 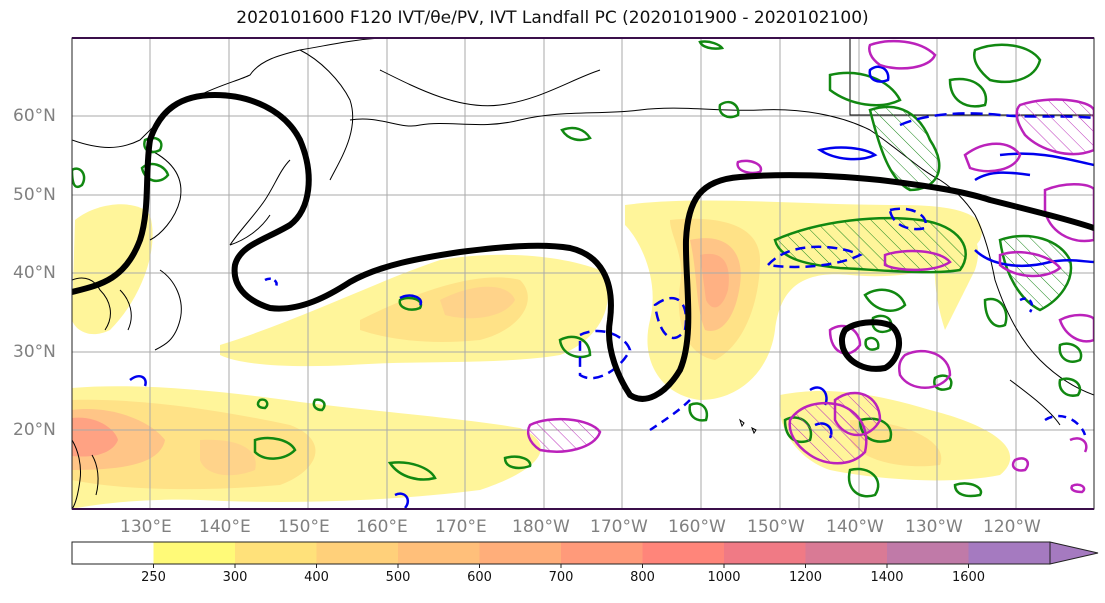 What do you see at coordinates (697, 527) in the screenshot?
I see `lon-label-160w: 160°W` at bounding box center [697, 527].